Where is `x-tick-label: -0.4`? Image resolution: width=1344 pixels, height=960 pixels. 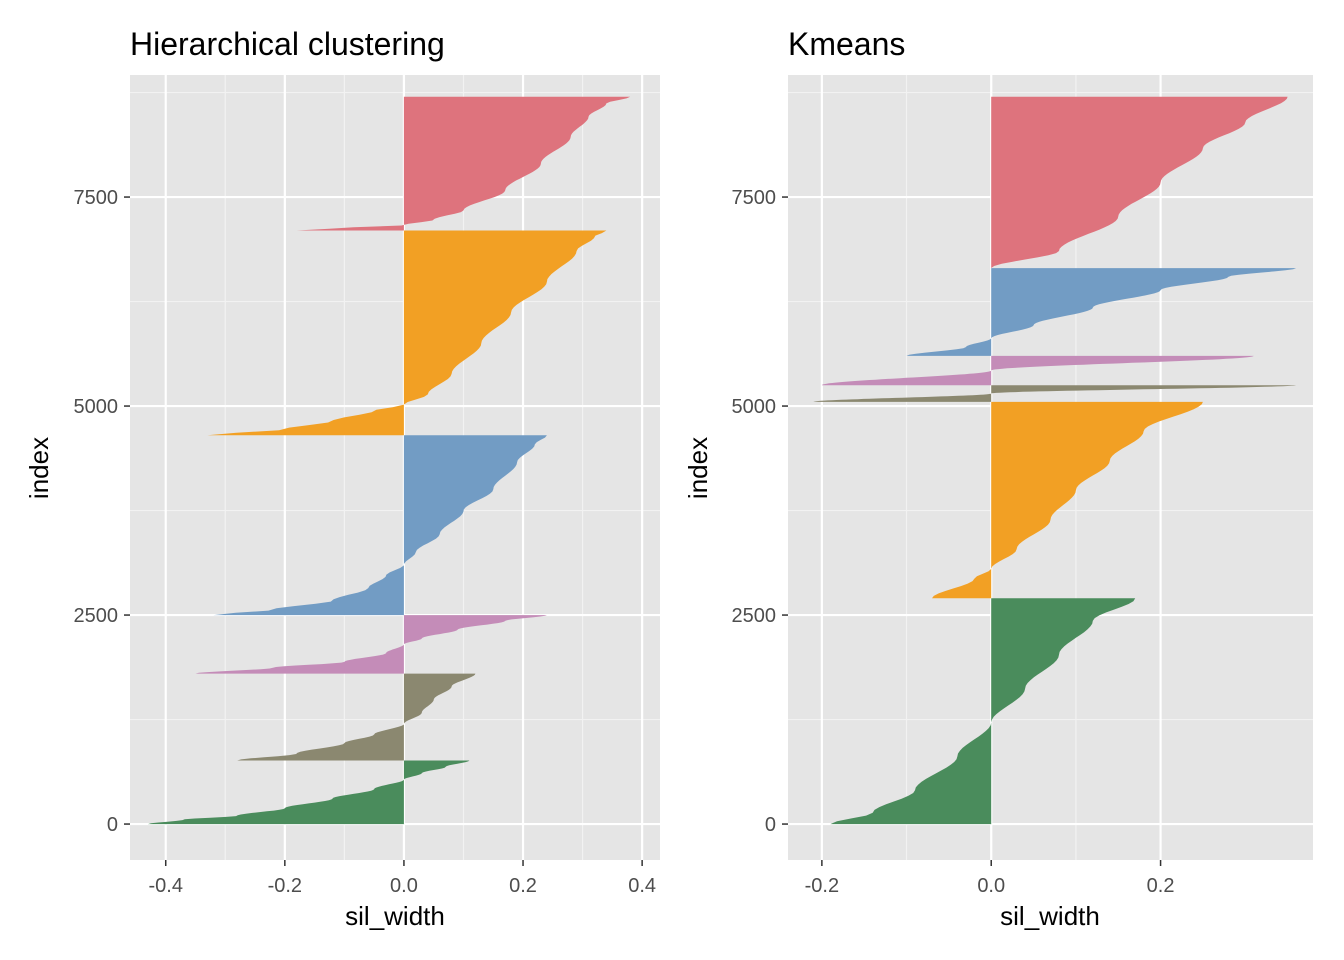
x-tick-label: -0.4 is located at coordinates (165, 886).